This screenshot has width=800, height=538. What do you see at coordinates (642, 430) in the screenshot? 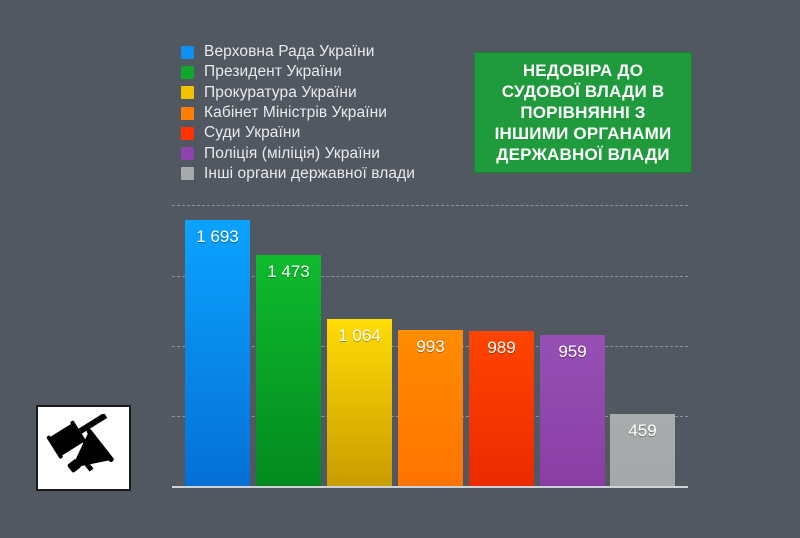
I see `bar-value-label: 459` at bounding box center [642, 430].